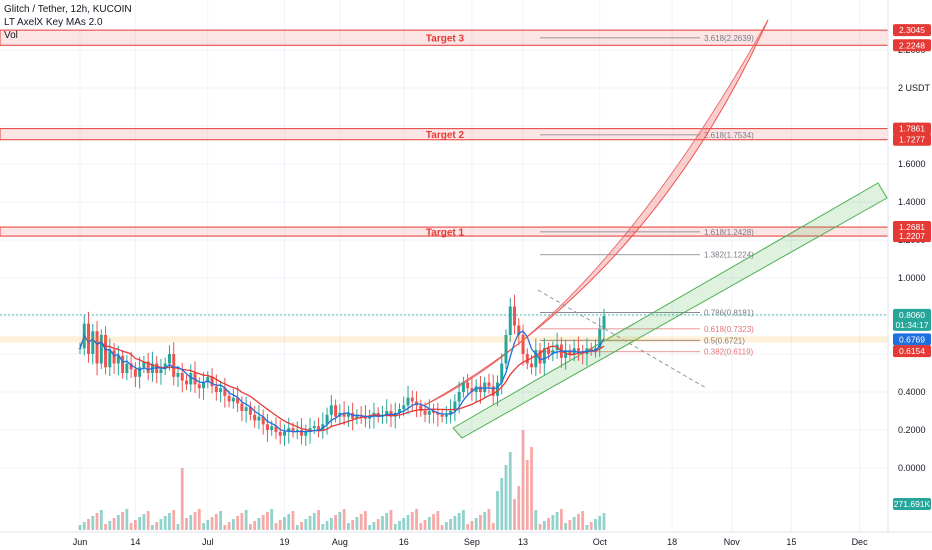 The image size is (932, 550). I want to click on time-tick-label: 19, so click(284, 542).